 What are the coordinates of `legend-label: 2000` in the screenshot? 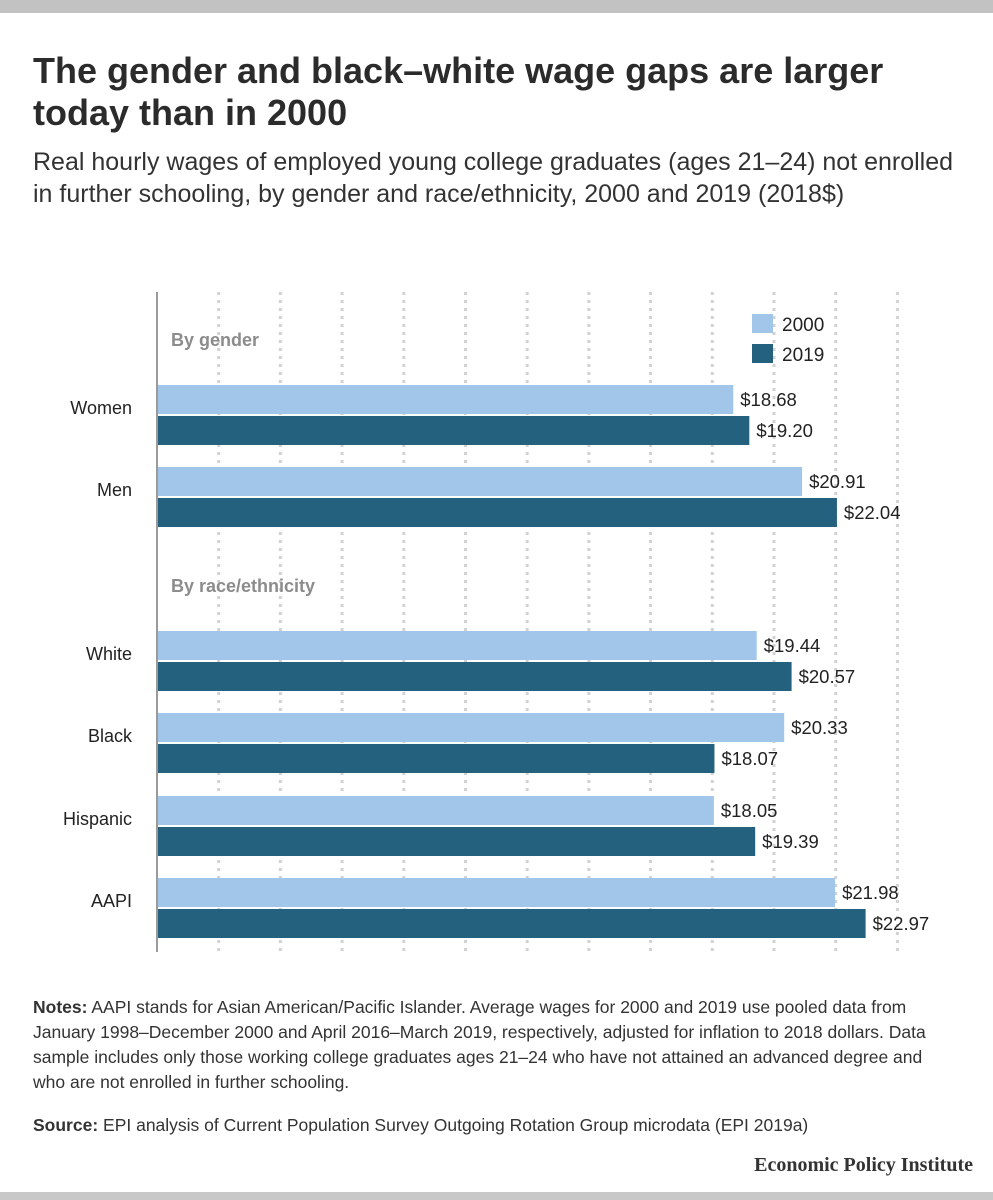 It's located at (803, 325).